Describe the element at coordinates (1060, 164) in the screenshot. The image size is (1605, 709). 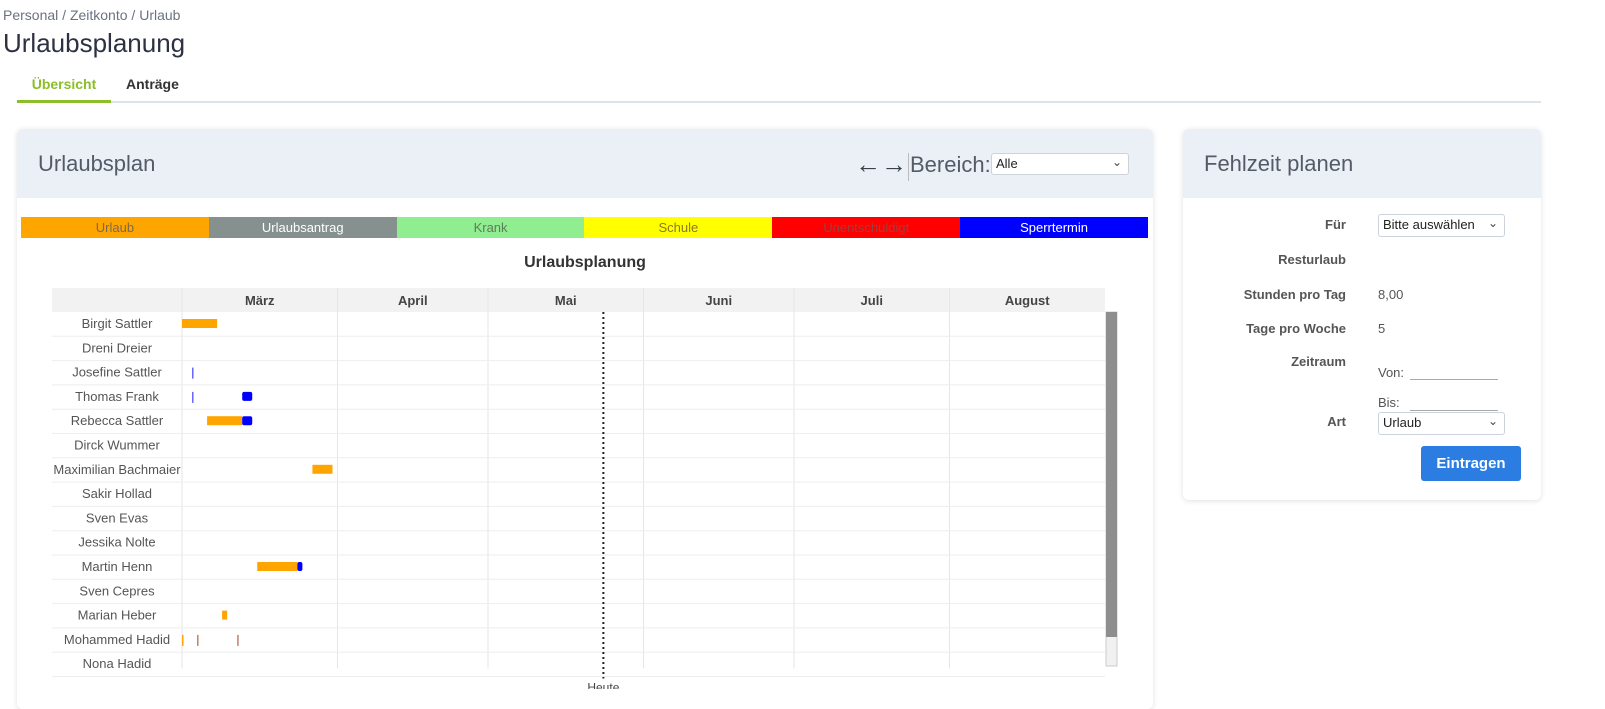
I see `bereich-select: Alle ⌄` at that location.